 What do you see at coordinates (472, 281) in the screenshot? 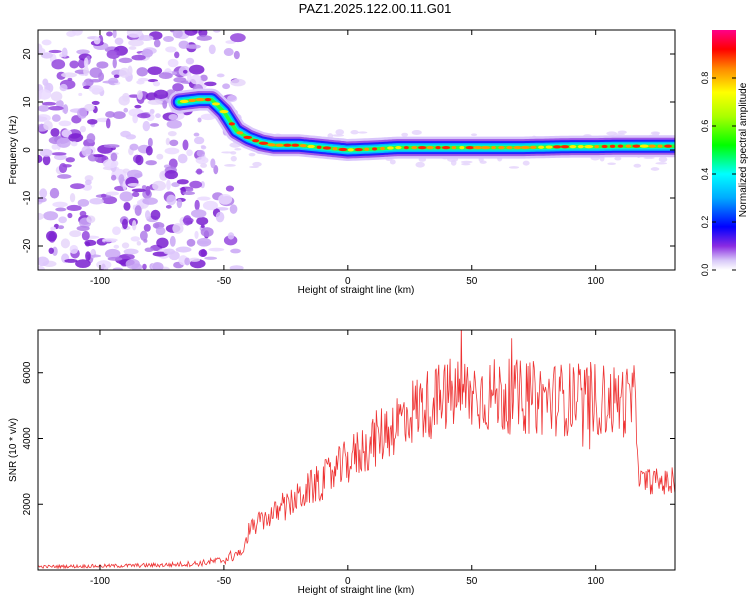
I see `spectrogram-x-tick-label: 50` at bounding box center [472, 281].